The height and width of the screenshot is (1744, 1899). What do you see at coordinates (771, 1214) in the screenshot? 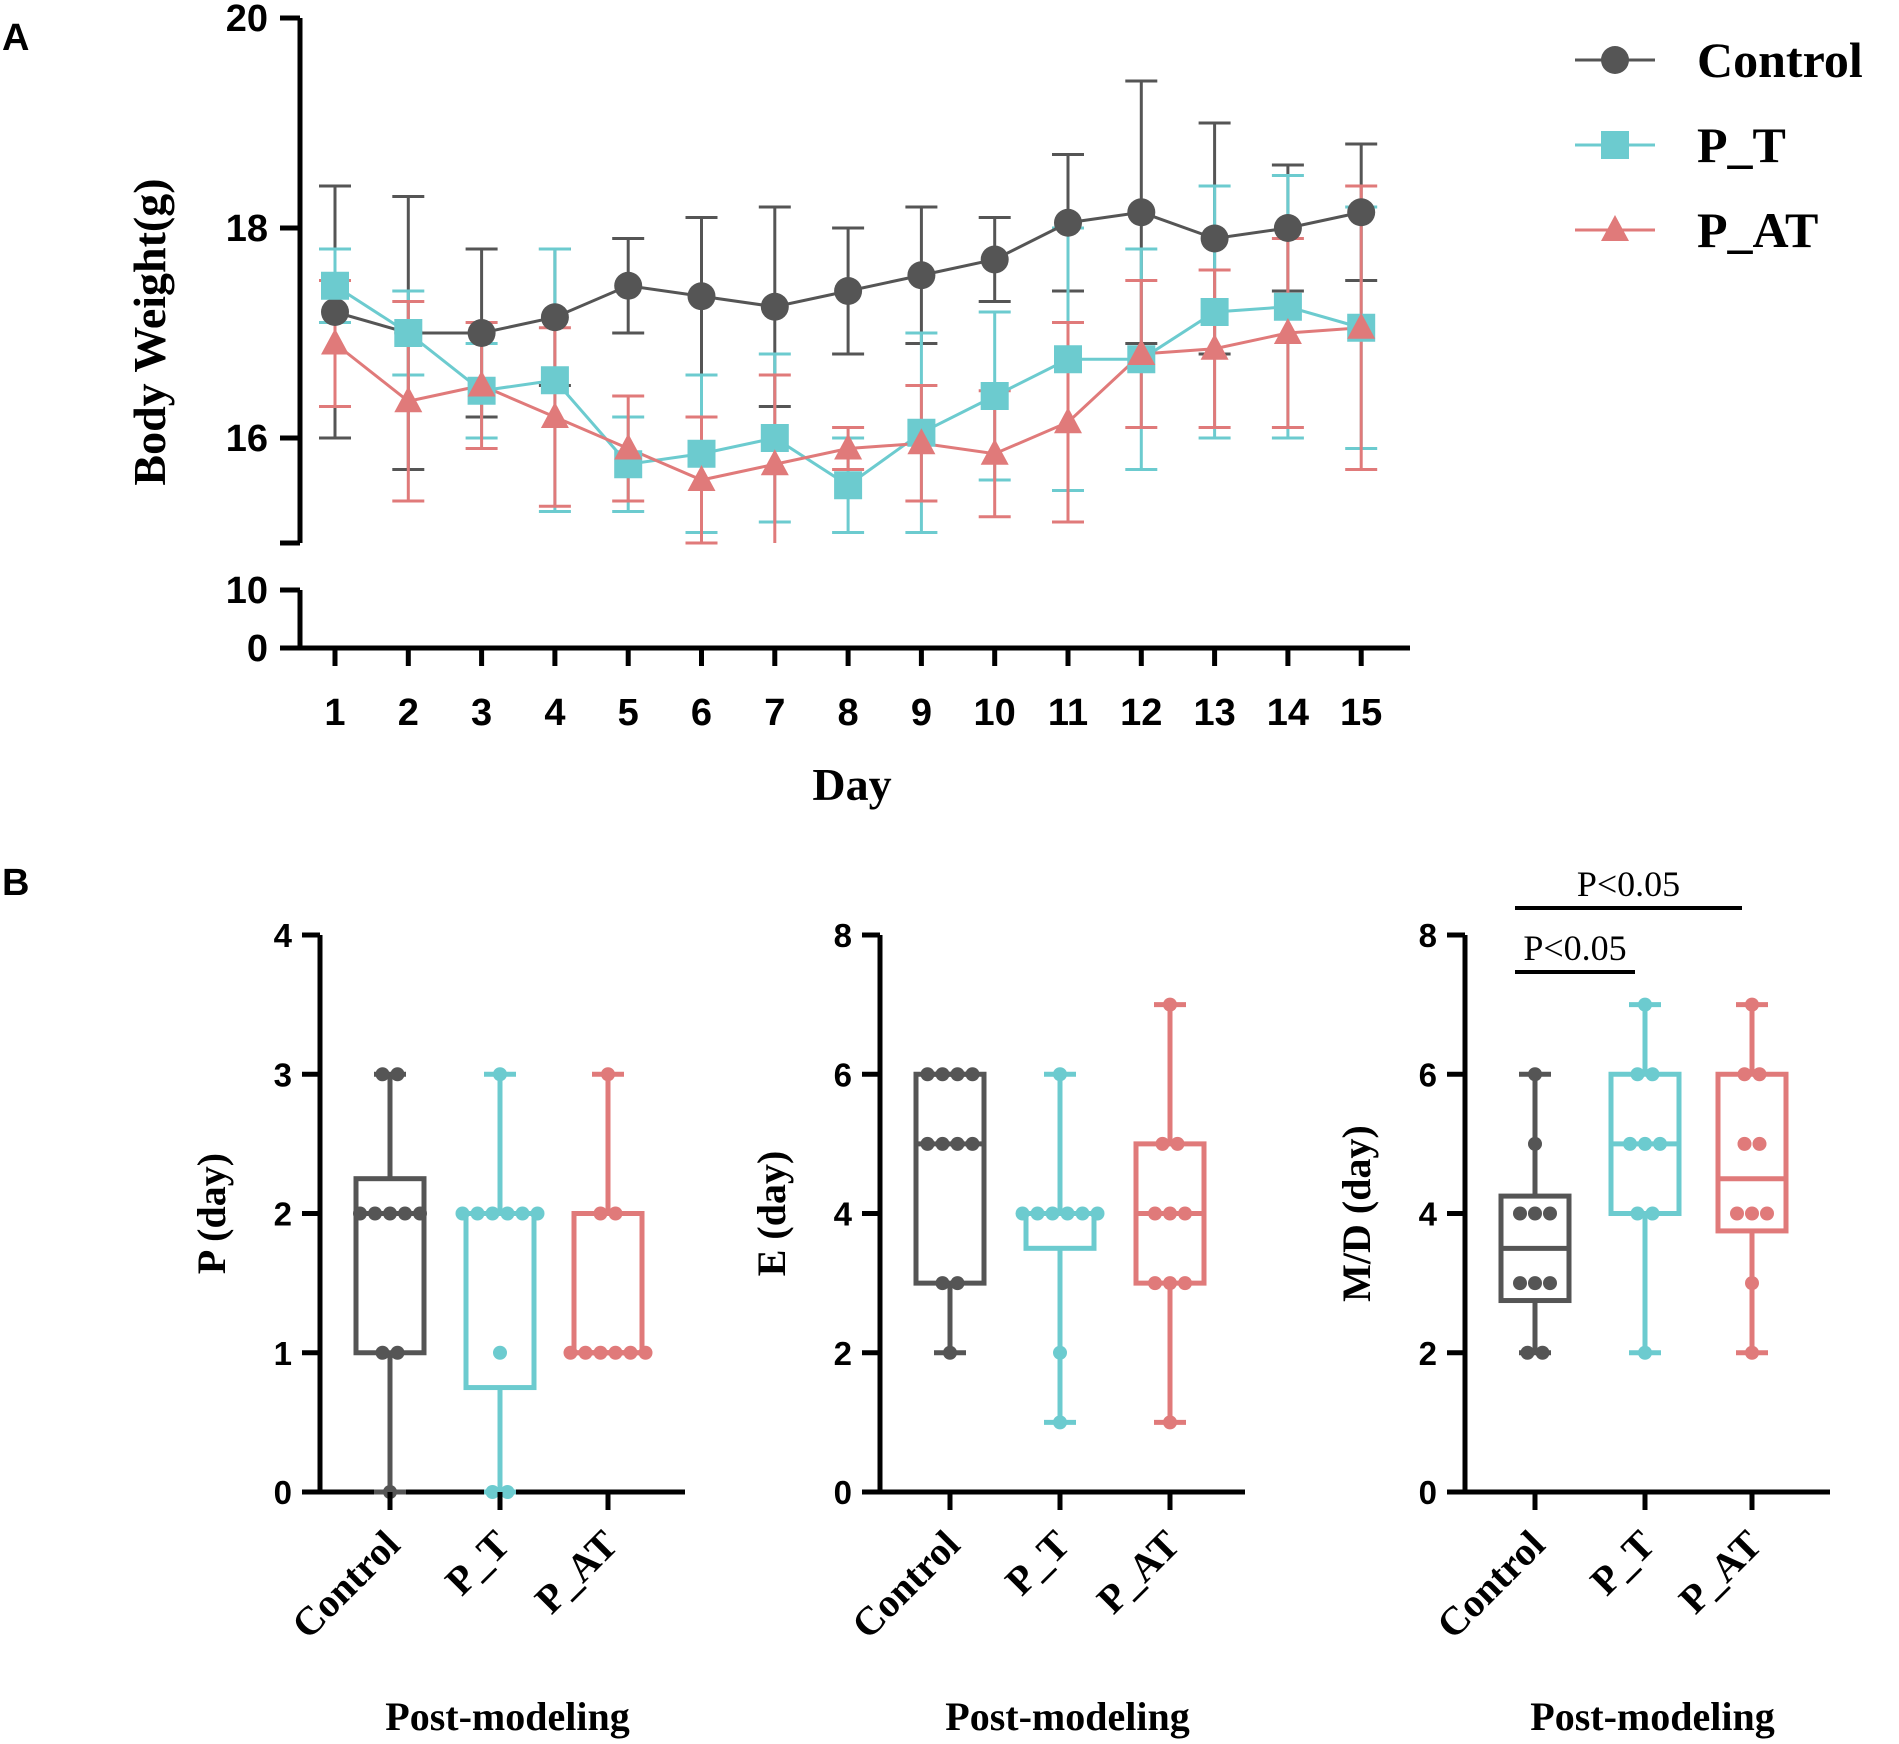
I see `y-axis-title: E (day)` at bounding box center [771, 1214].